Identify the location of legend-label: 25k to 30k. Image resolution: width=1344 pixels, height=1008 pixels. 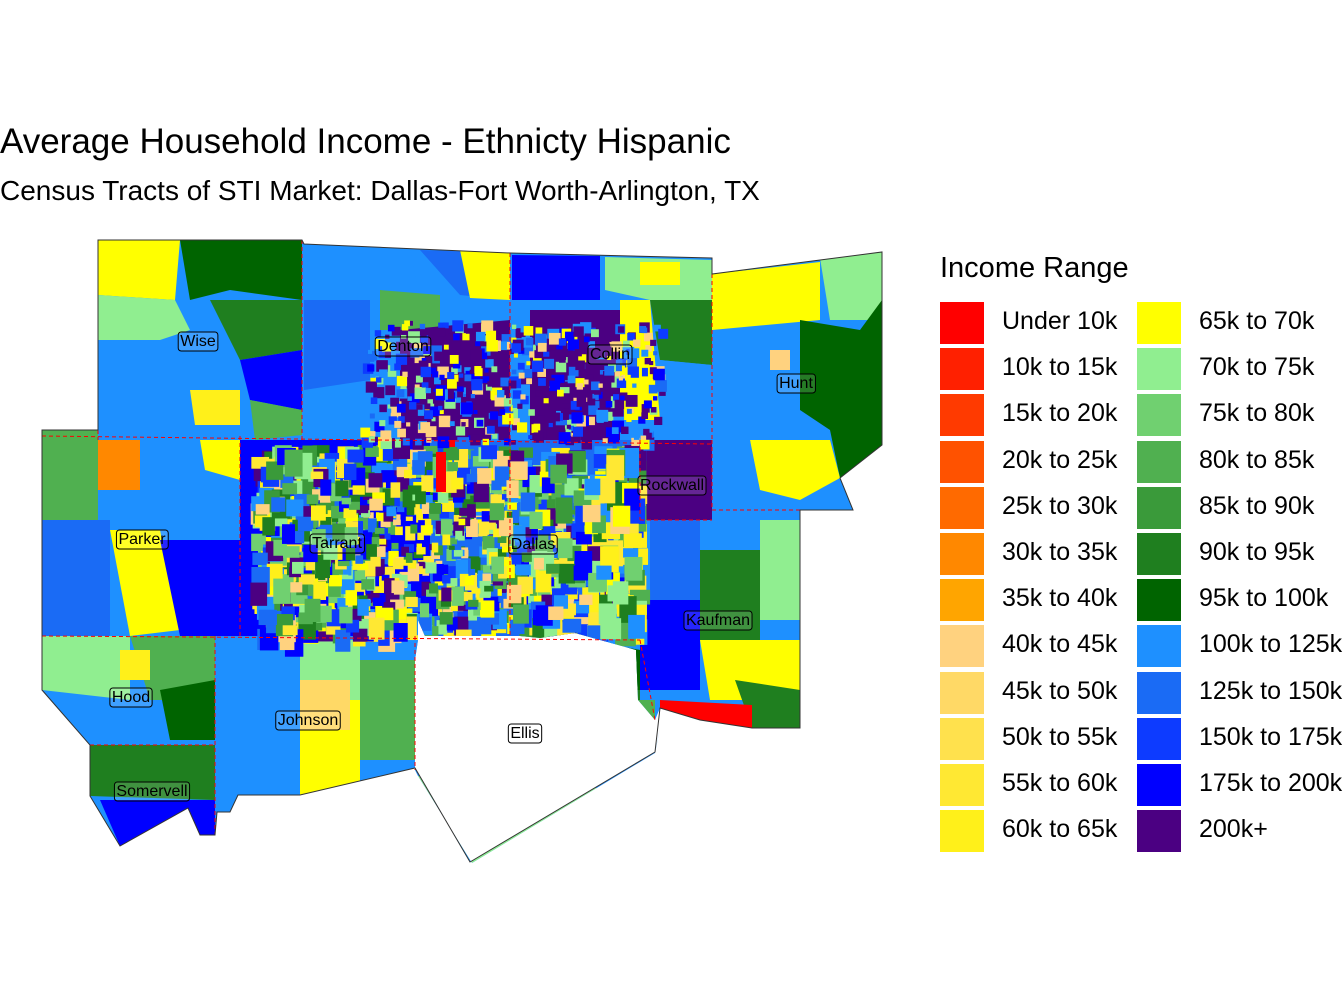
(1060, 505).